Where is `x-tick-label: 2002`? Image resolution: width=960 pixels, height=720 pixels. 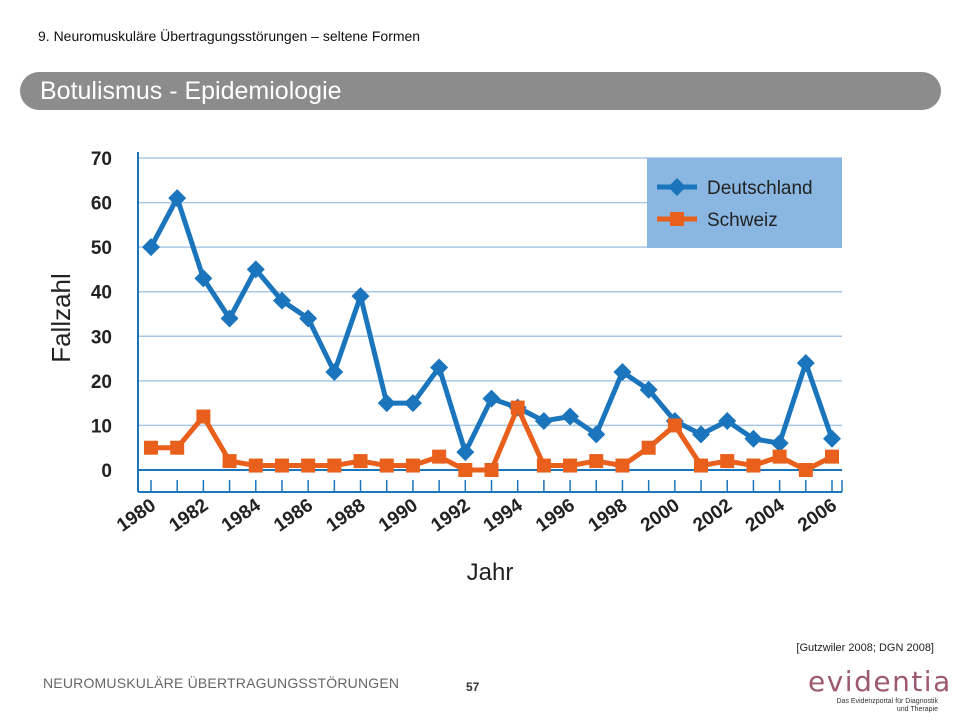 x-tick-label: 2002 is located at coordinates (712, 515).